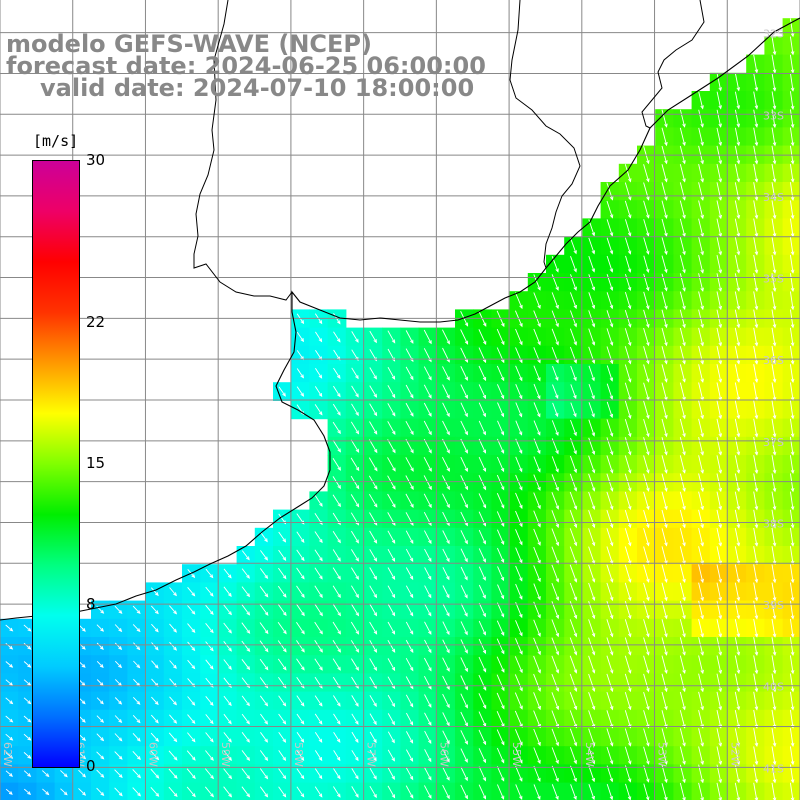  Describe the element at coordinates (82, 791) in the screenshot. I see `wind-cell` at that location.